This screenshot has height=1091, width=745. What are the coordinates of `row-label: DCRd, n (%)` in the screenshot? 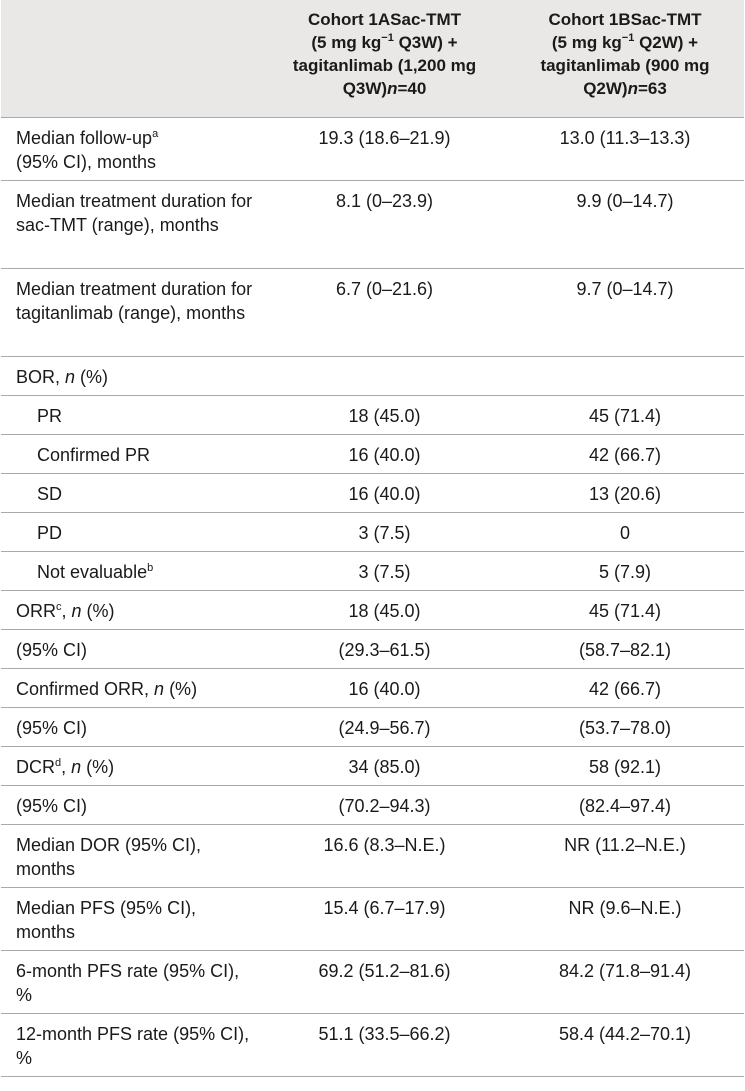 It's located at (132, 766).